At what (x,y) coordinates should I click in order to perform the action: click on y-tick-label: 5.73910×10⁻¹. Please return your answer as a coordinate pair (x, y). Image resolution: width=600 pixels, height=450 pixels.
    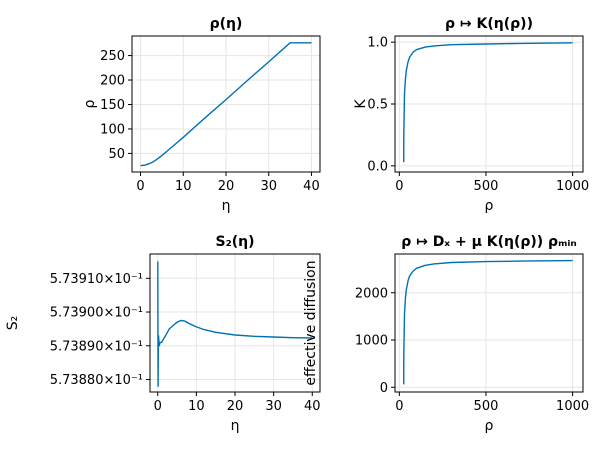
    Looking at the image, I should click on (96, 279).